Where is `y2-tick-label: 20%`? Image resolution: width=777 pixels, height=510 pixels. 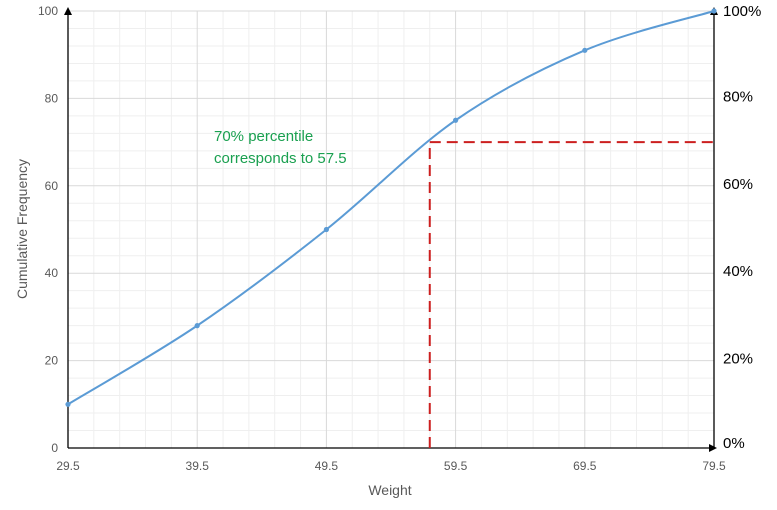 y2-tick-label: 20% is located at coordinates (738, 359).